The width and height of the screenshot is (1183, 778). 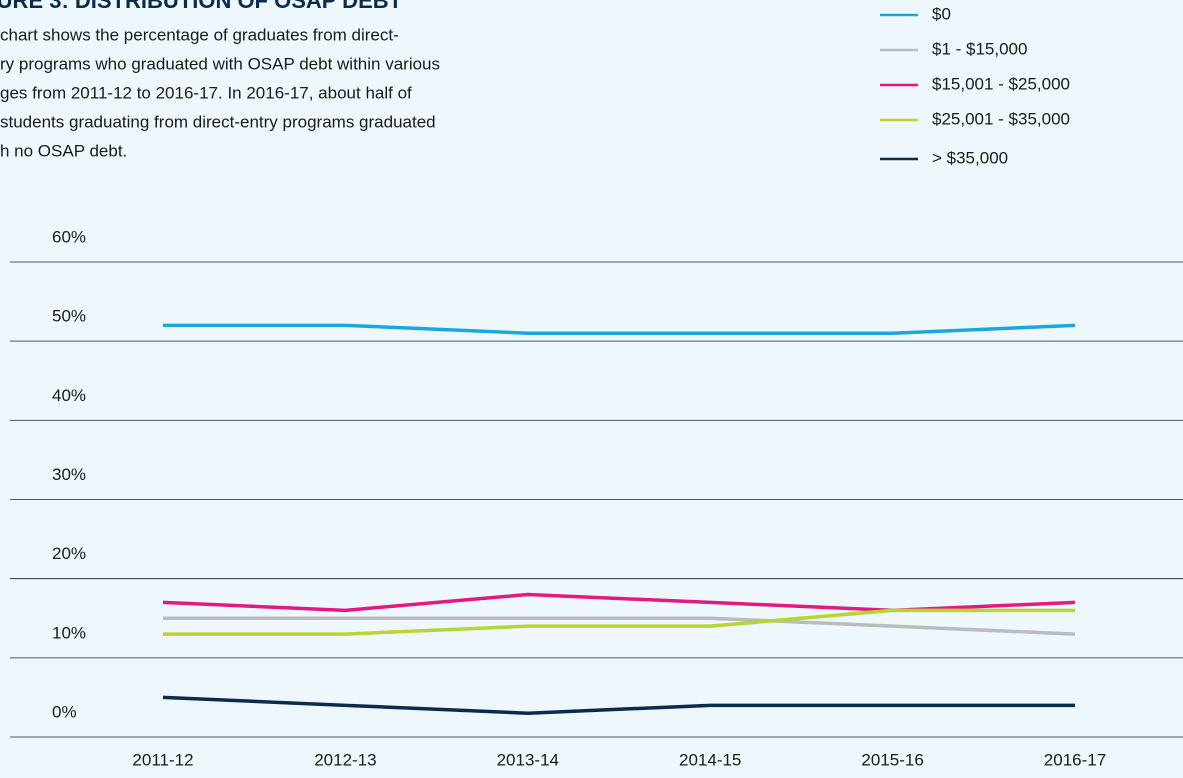 What do you see at coordinates (69, 316) in the screenshot?
I see `y-tick-label: 50%` at bounding box center [69, 316].